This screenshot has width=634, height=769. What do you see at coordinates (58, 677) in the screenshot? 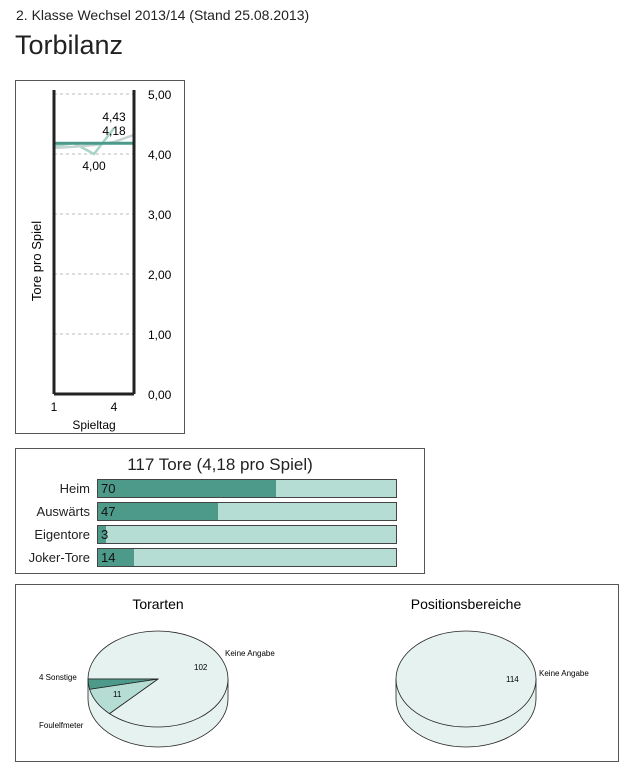
I see `pie-label-sonstige: 4 Sonstige` at bounding box center [58, 677].